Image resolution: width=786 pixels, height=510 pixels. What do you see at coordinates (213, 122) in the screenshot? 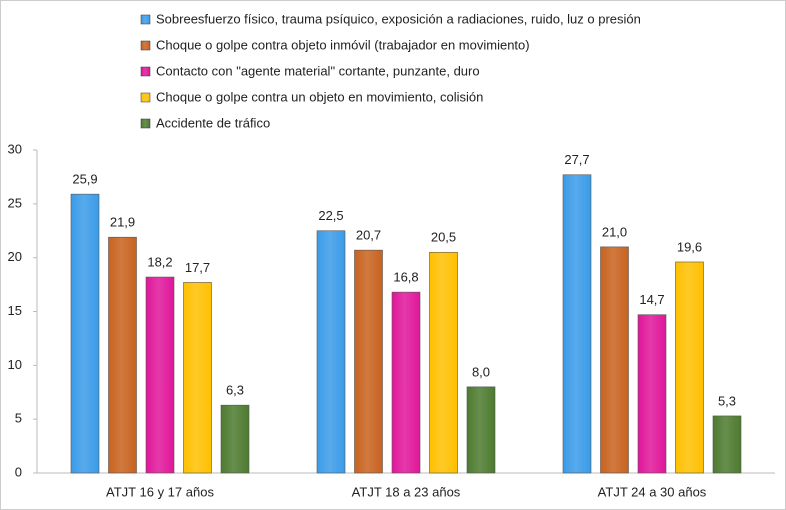
I see `legend-label: Accidente de tráfico` at bounding box center [213, 122].